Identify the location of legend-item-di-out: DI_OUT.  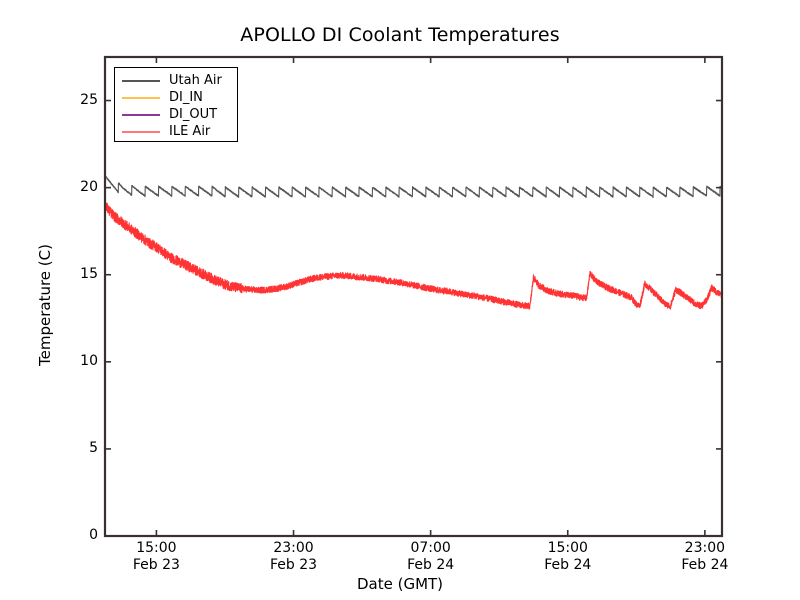
(176, 114).